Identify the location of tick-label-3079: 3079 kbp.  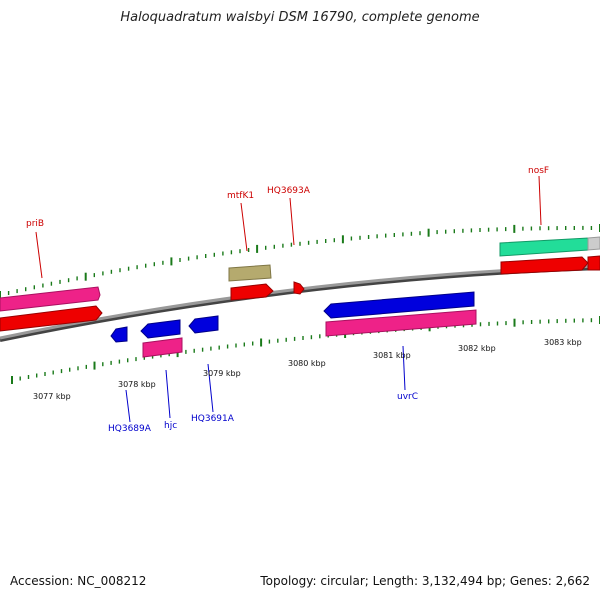
(222, 373).